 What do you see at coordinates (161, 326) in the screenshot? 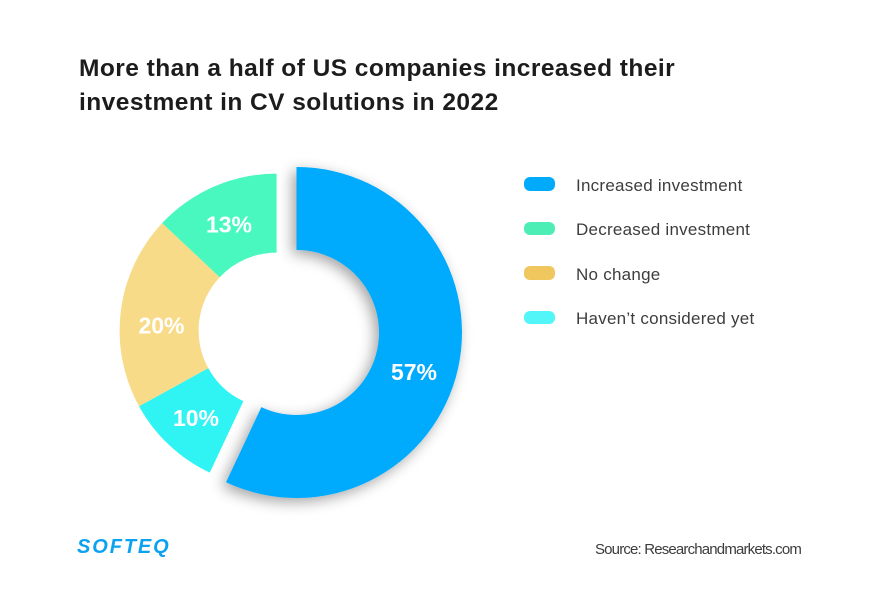
I see `svg-text: 20%` at bounding box center [161, 326].